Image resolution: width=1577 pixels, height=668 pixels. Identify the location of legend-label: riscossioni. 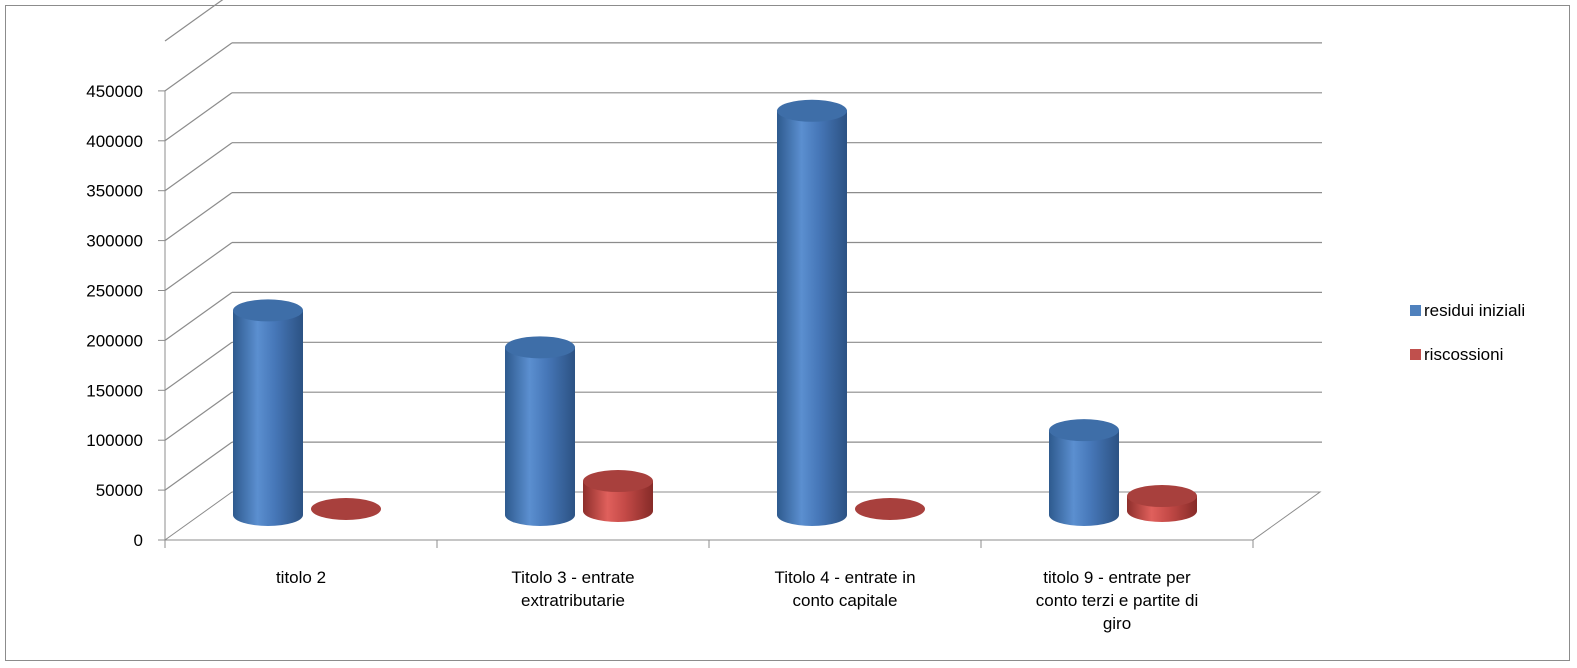
(1463, 354).